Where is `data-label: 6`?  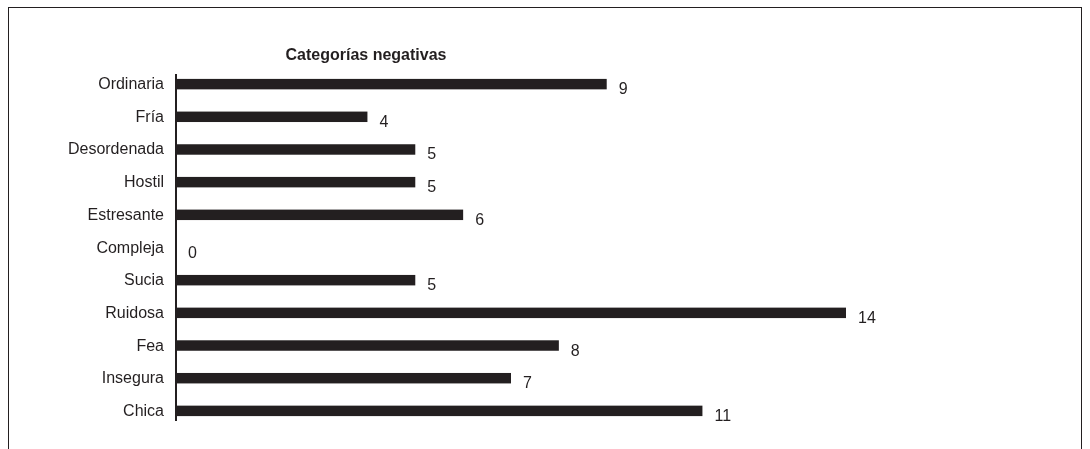
data-label: 6 is located at coordinates (480, 219).